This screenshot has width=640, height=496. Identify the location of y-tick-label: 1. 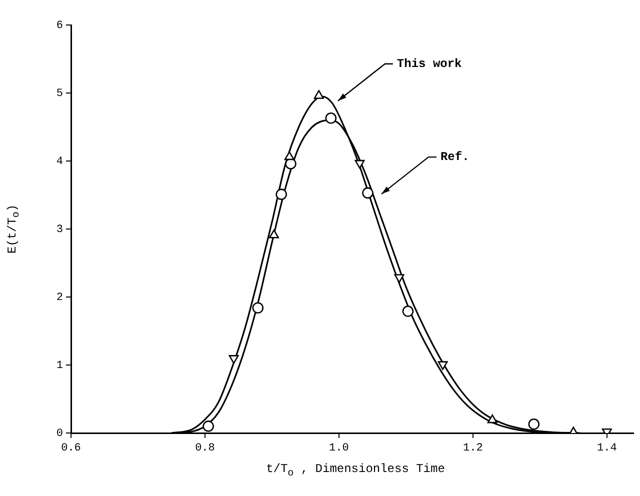
(60, 366).